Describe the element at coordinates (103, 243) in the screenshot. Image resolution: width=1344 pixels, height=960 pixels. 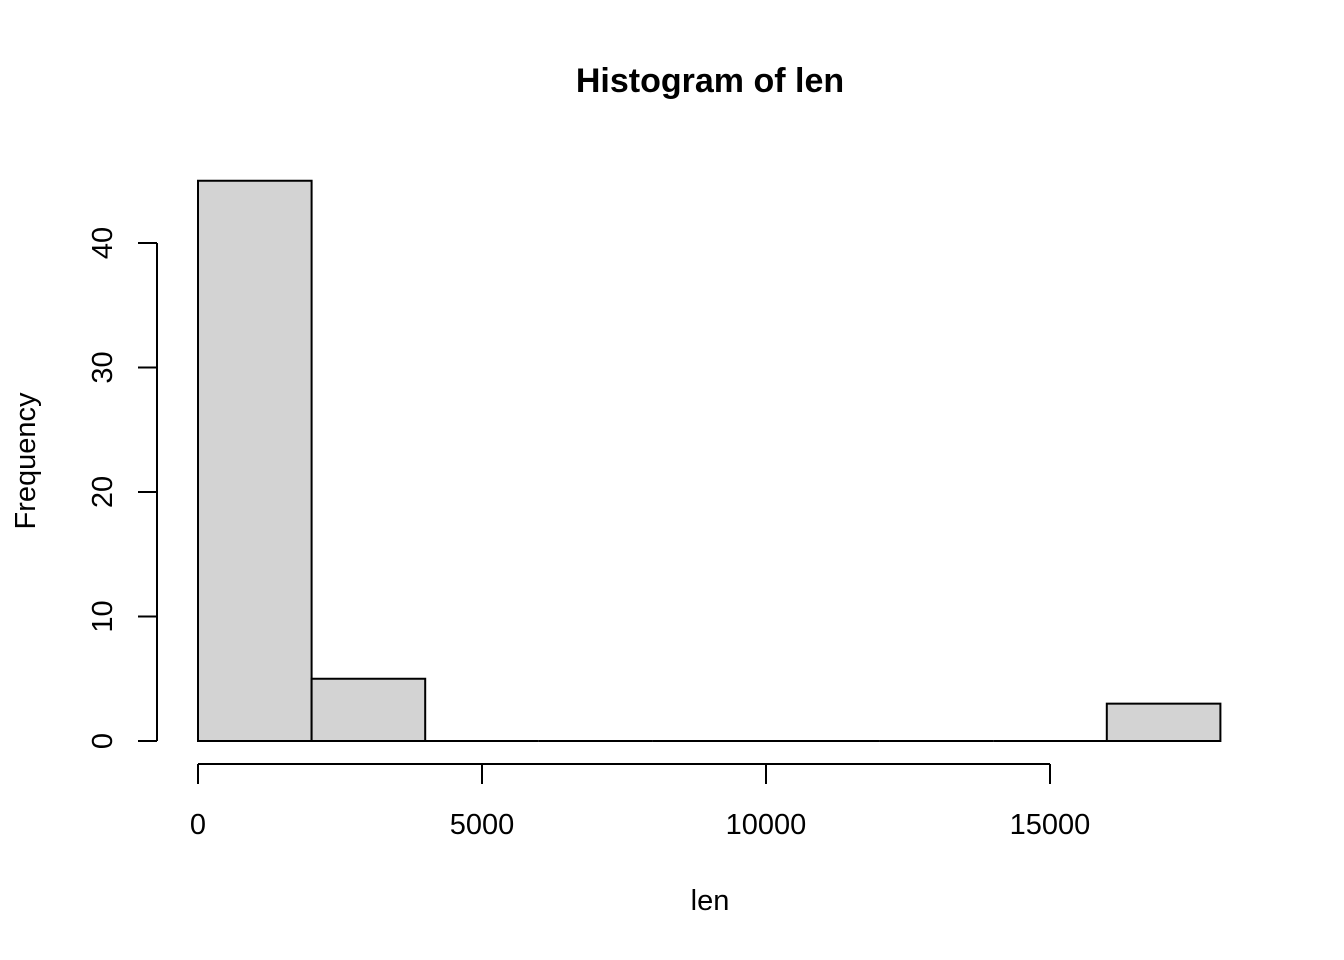
I see `y-tick-label: 40` at that location.